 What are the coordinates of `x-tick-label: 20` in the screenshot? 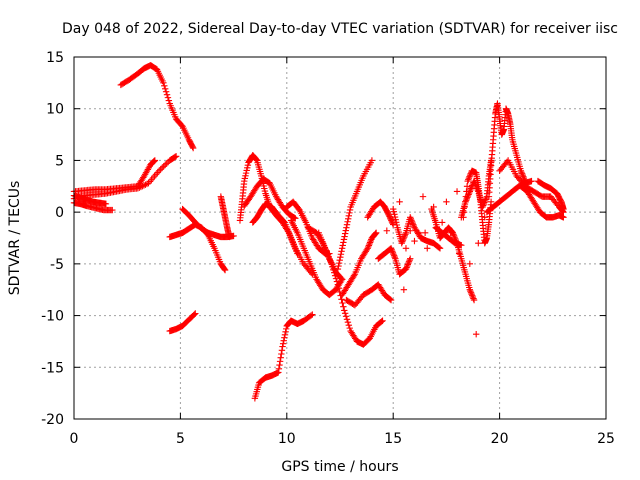 It's located at (500, 439).